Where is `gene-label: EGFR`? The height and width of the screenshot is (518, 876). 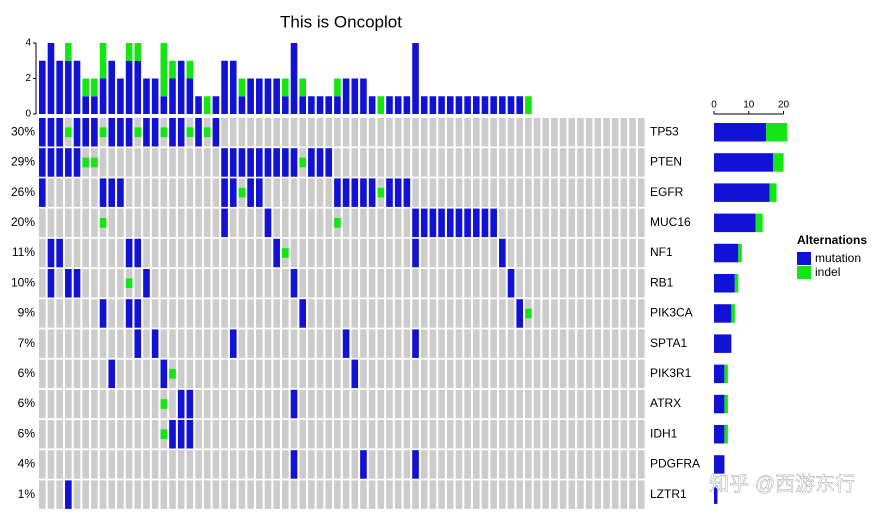 gene-label: EGFR is located at coordinates (667, 192).